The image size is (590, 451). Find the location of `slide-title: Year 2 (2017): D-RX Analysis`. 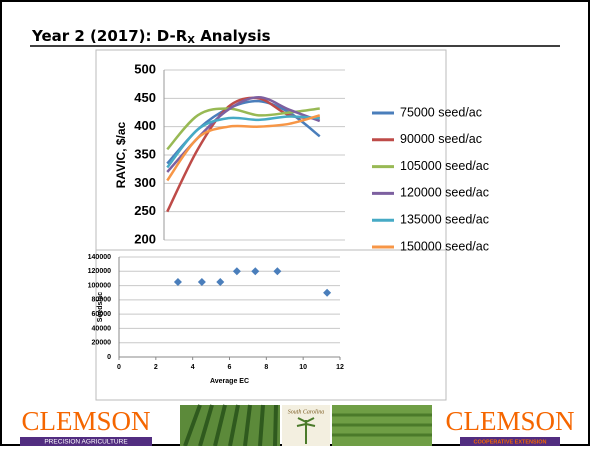

slide-title: Year 2 (2017): D-RX Analysis is located at coordinates (151, 37).